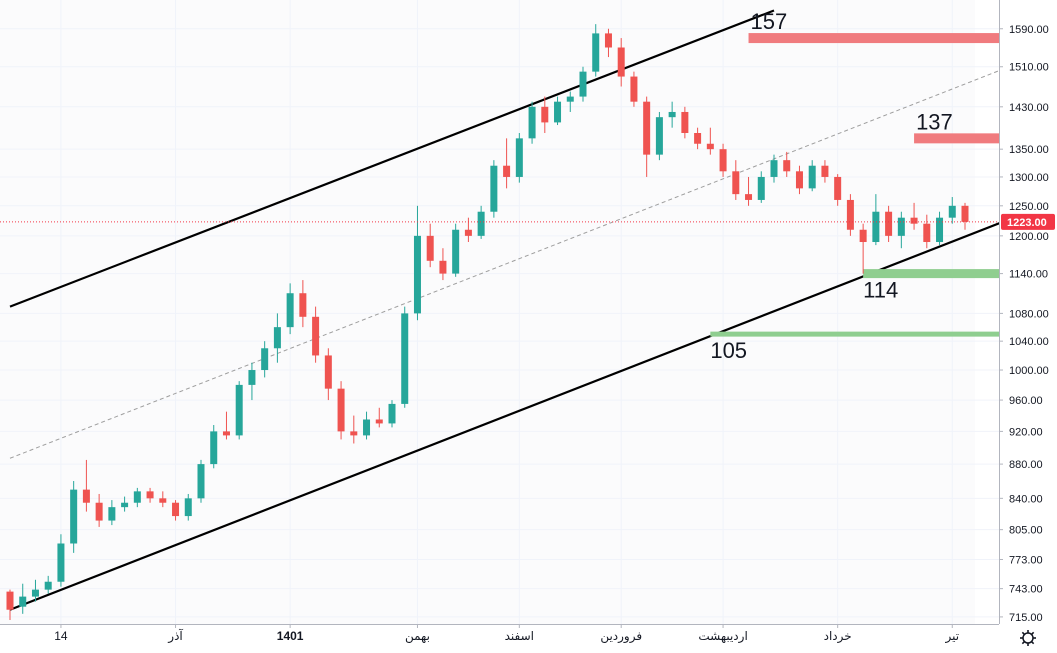 The image size is (1057, 653). Describe the element at coordinates (1029, 150) in the screenshot. I see `y-tick-label: 1350.00` at that location.